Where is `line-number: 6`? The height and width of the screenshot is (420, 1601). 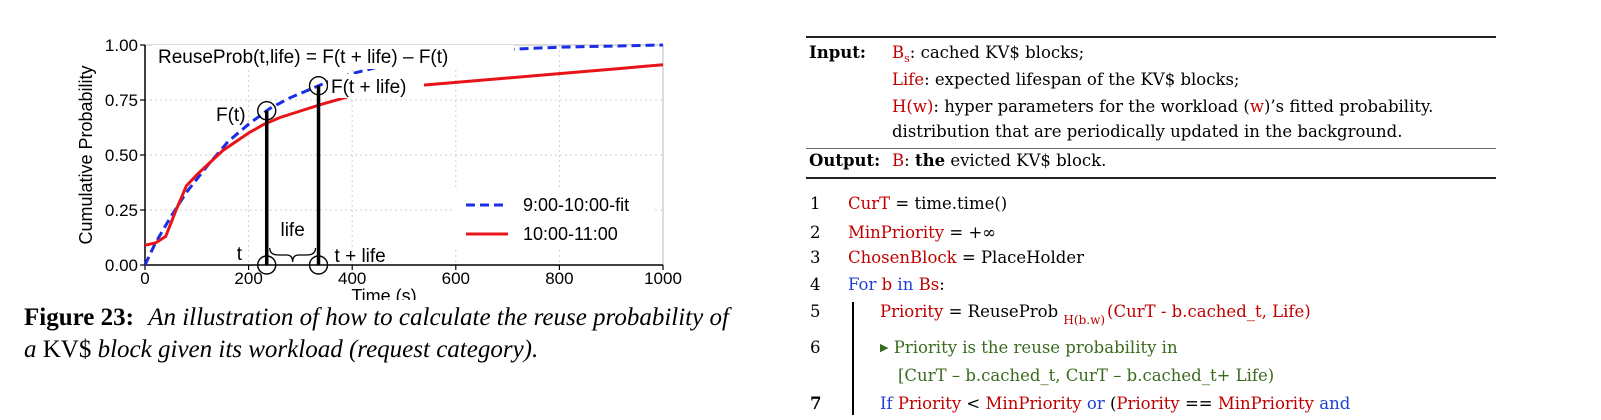
line-number: 6 is located at coordinates (815, 347).